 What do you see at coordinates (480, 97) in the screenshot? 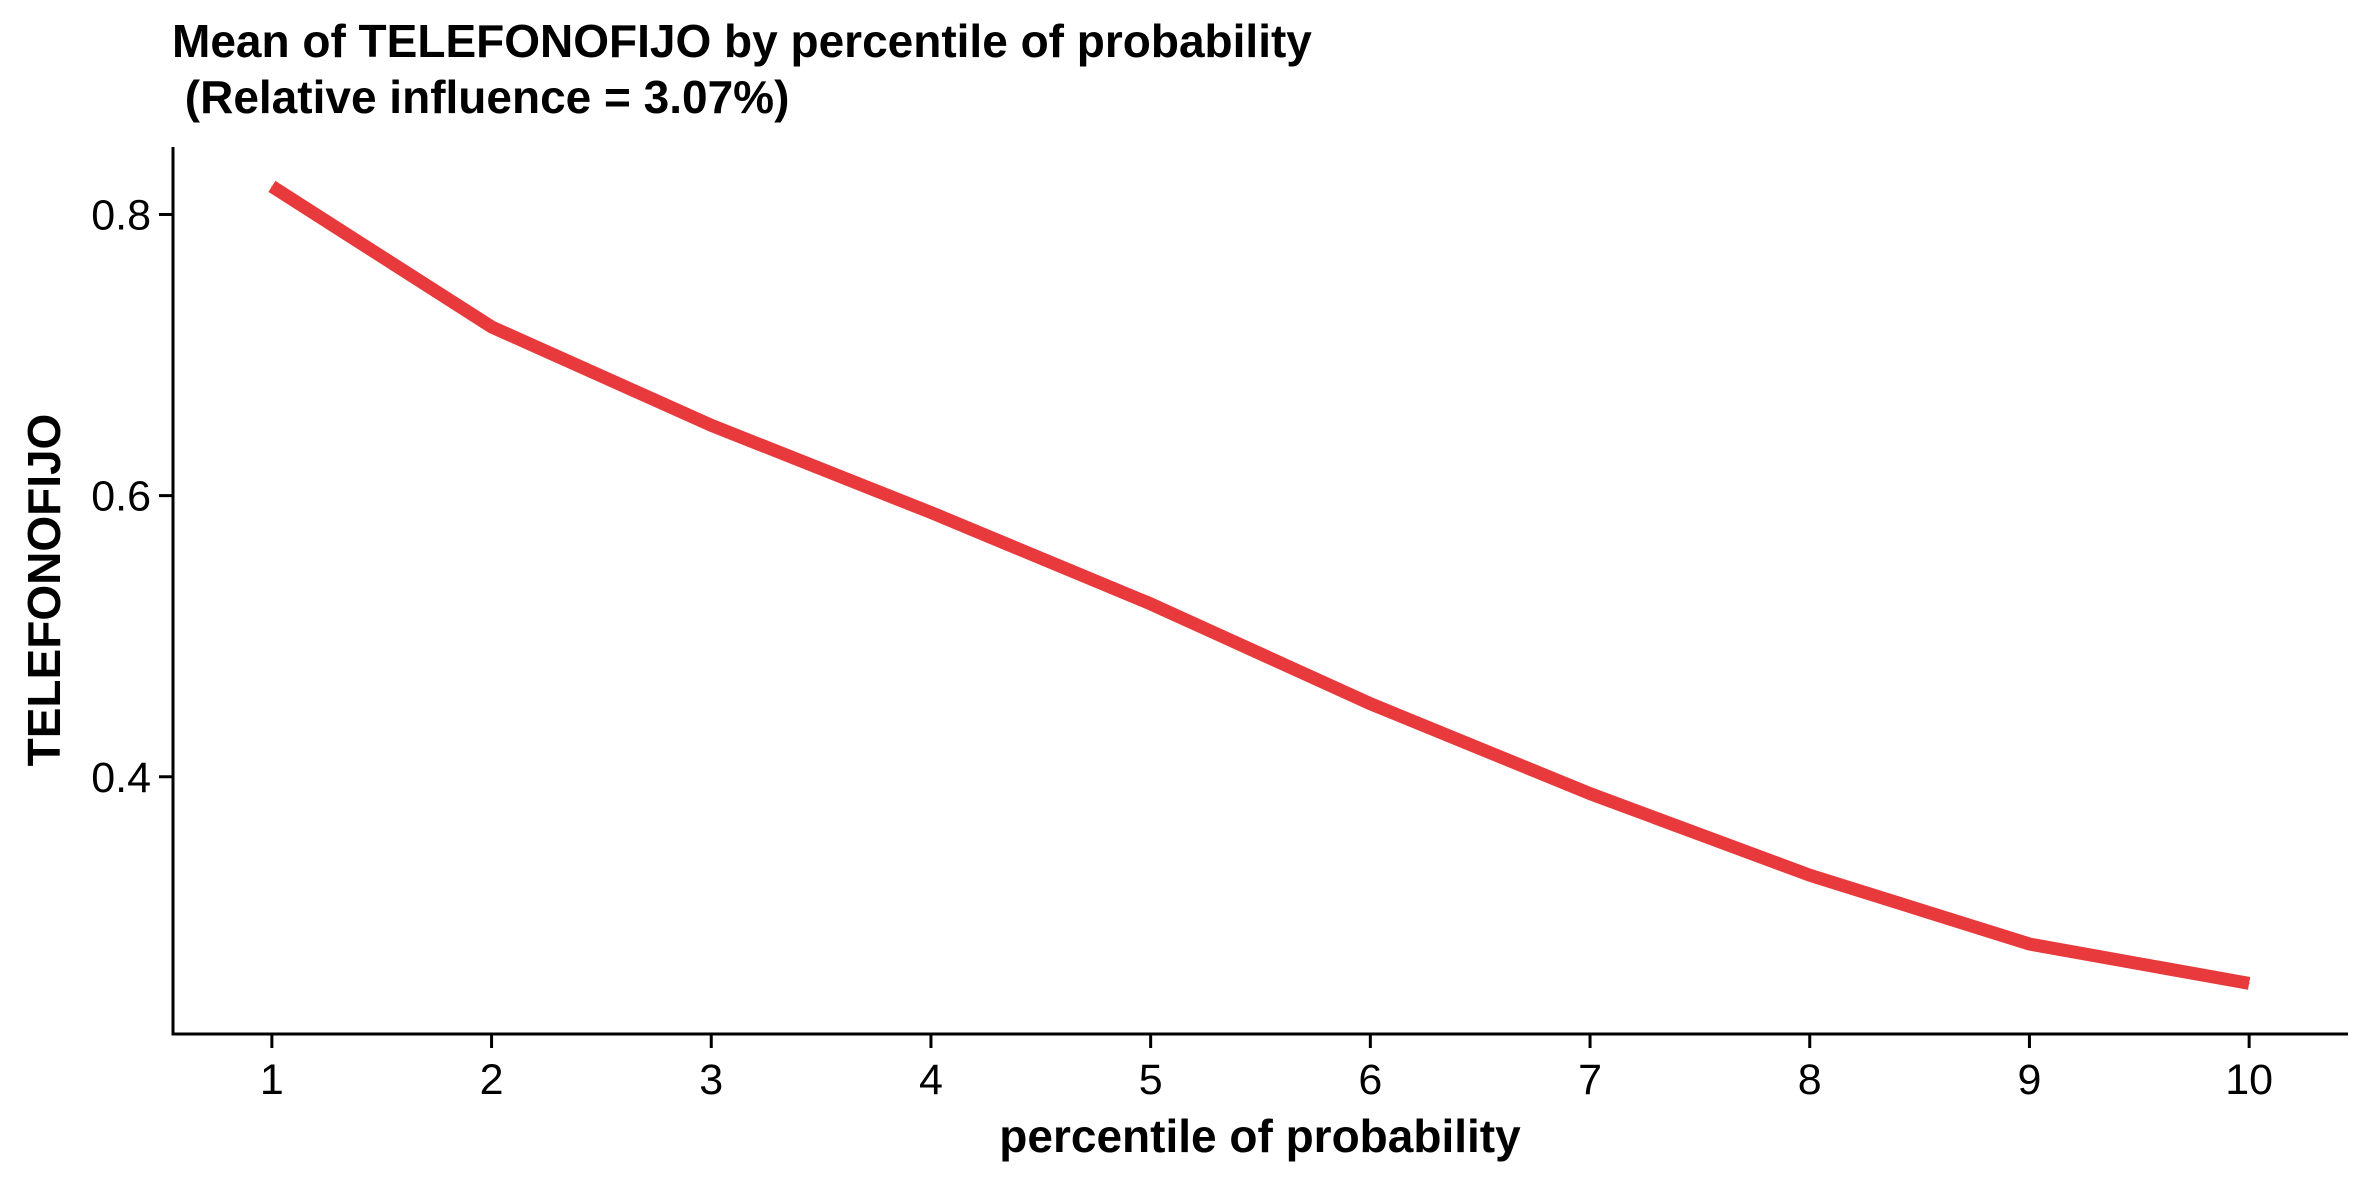
I see `chart-subtitle: (Relative influence = 3.07%)` at bounding box center [480, 97].